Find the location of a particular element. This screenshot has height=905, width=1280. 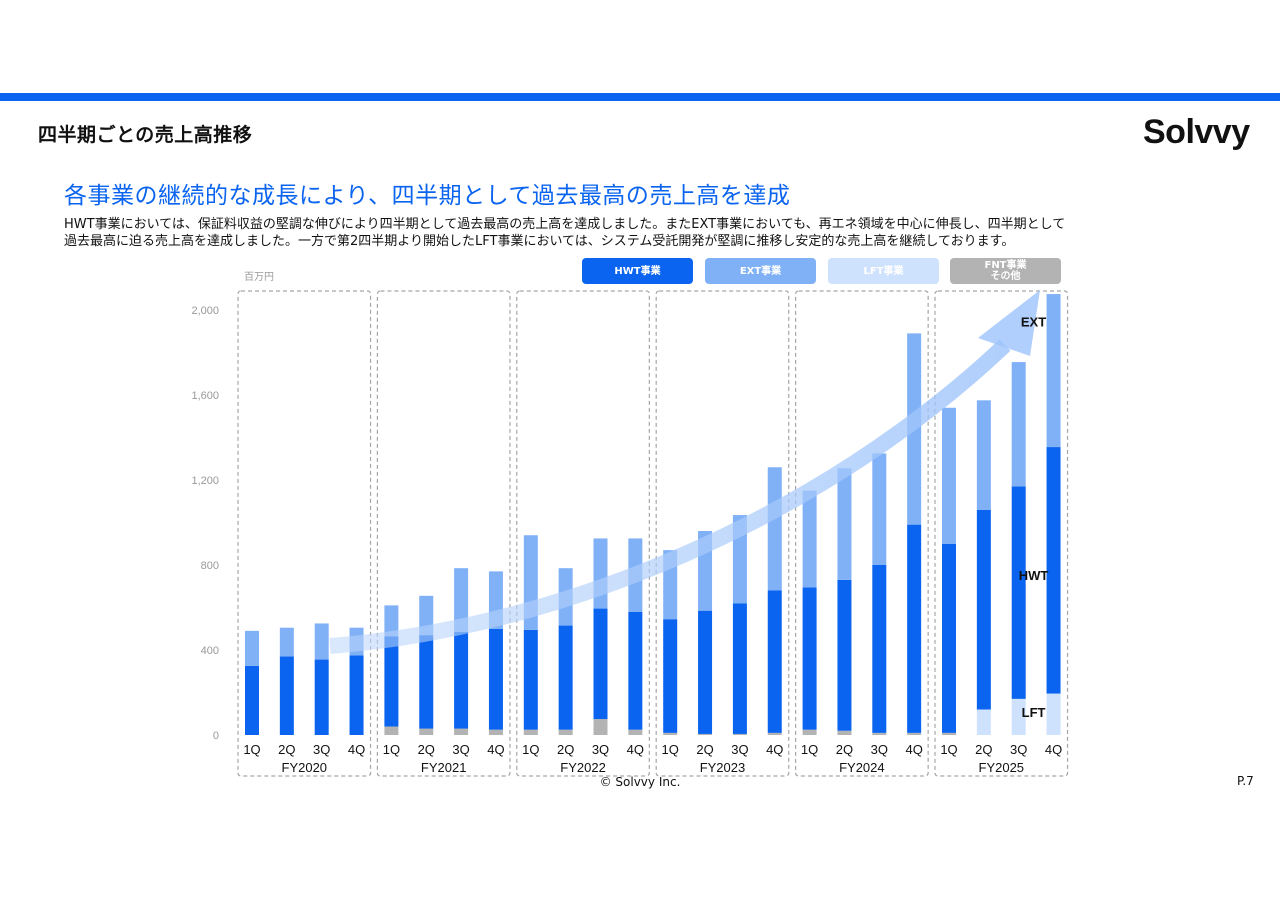

fiscal-year-label: FY2021 is located at coordinates (444, 767).